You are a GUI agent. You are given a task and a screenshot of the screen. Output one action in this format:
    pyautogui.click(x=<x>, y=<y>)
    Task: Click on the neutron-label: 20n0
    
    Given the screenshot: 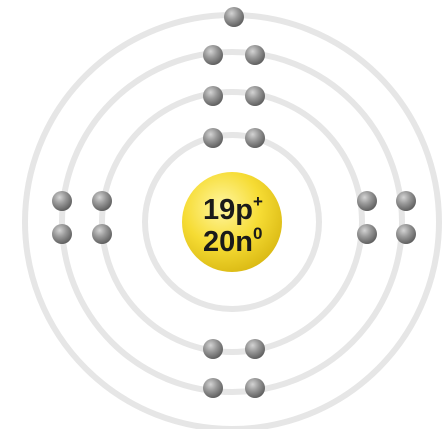 What is the action you would take?
    pyautogui.click(x=232, y=241)
    